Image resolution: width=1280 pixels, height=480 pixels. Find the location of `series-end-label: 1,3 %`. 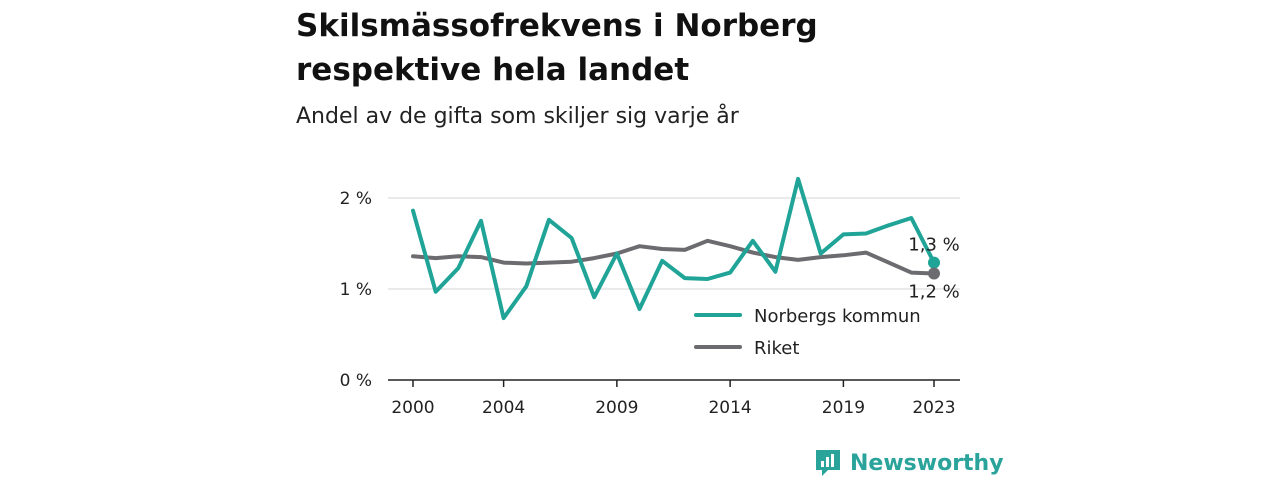

series-end-label: 1,3 % is located at coordinates (933, 245).